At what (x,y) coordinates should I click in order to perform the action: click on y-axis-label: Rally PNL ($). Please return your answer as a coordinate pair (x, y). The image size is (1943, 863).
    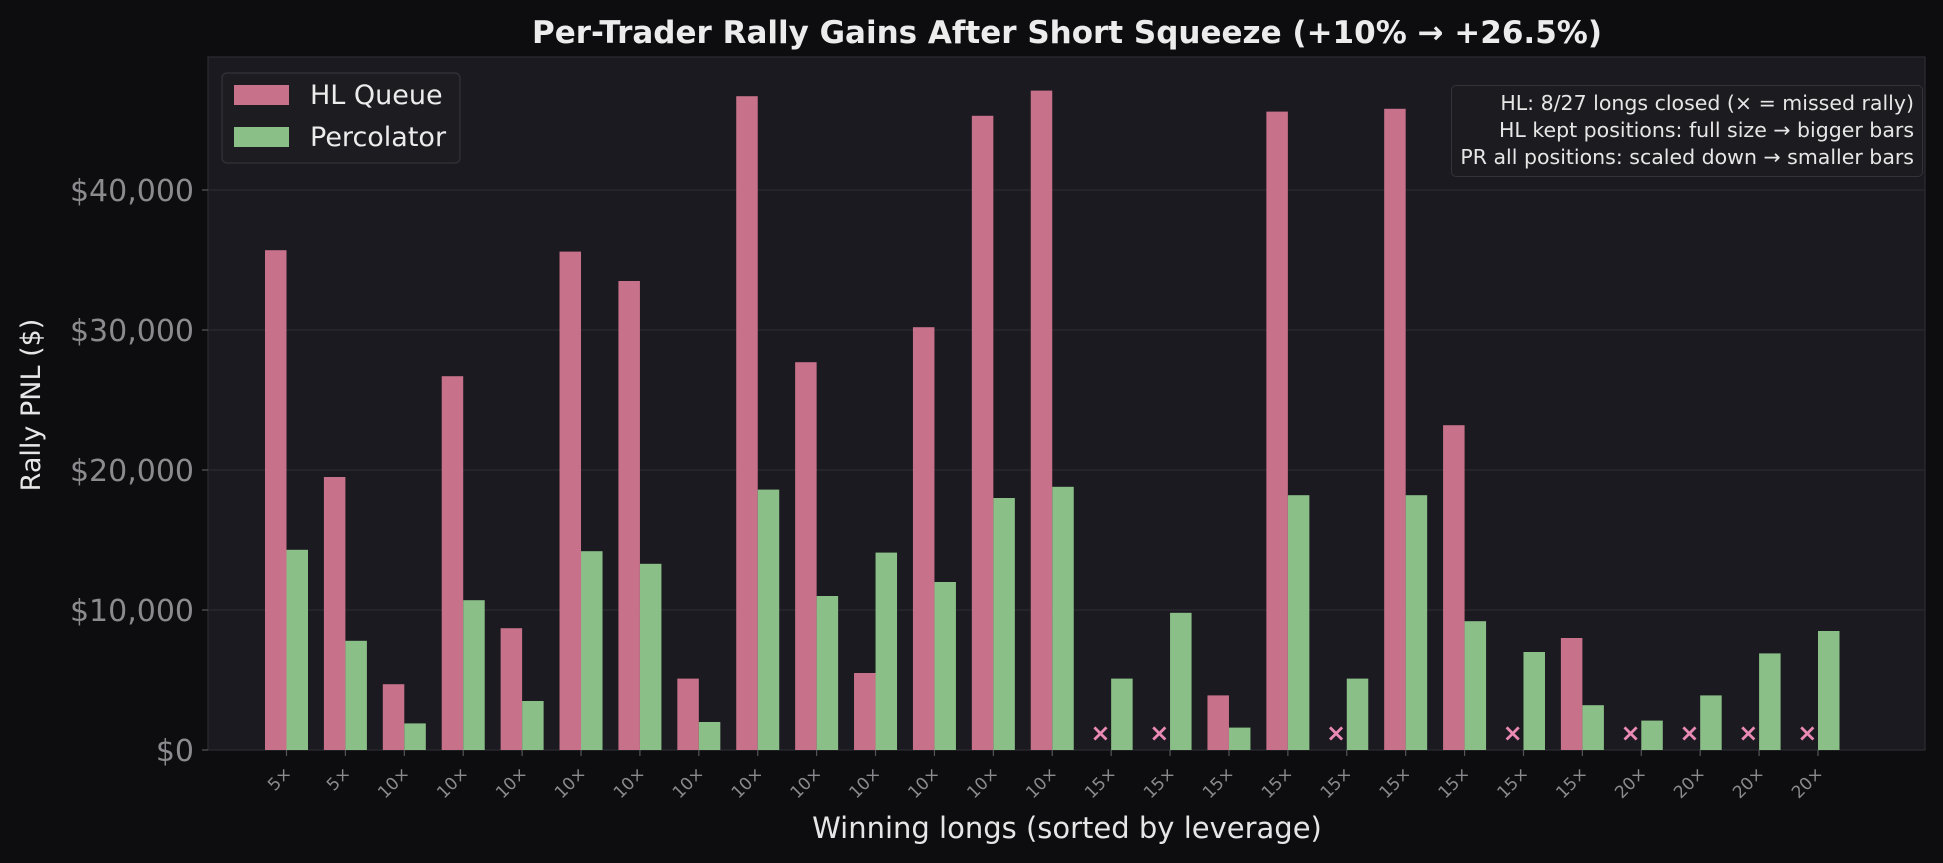
    Looking at the image, I should click on (31, 405).